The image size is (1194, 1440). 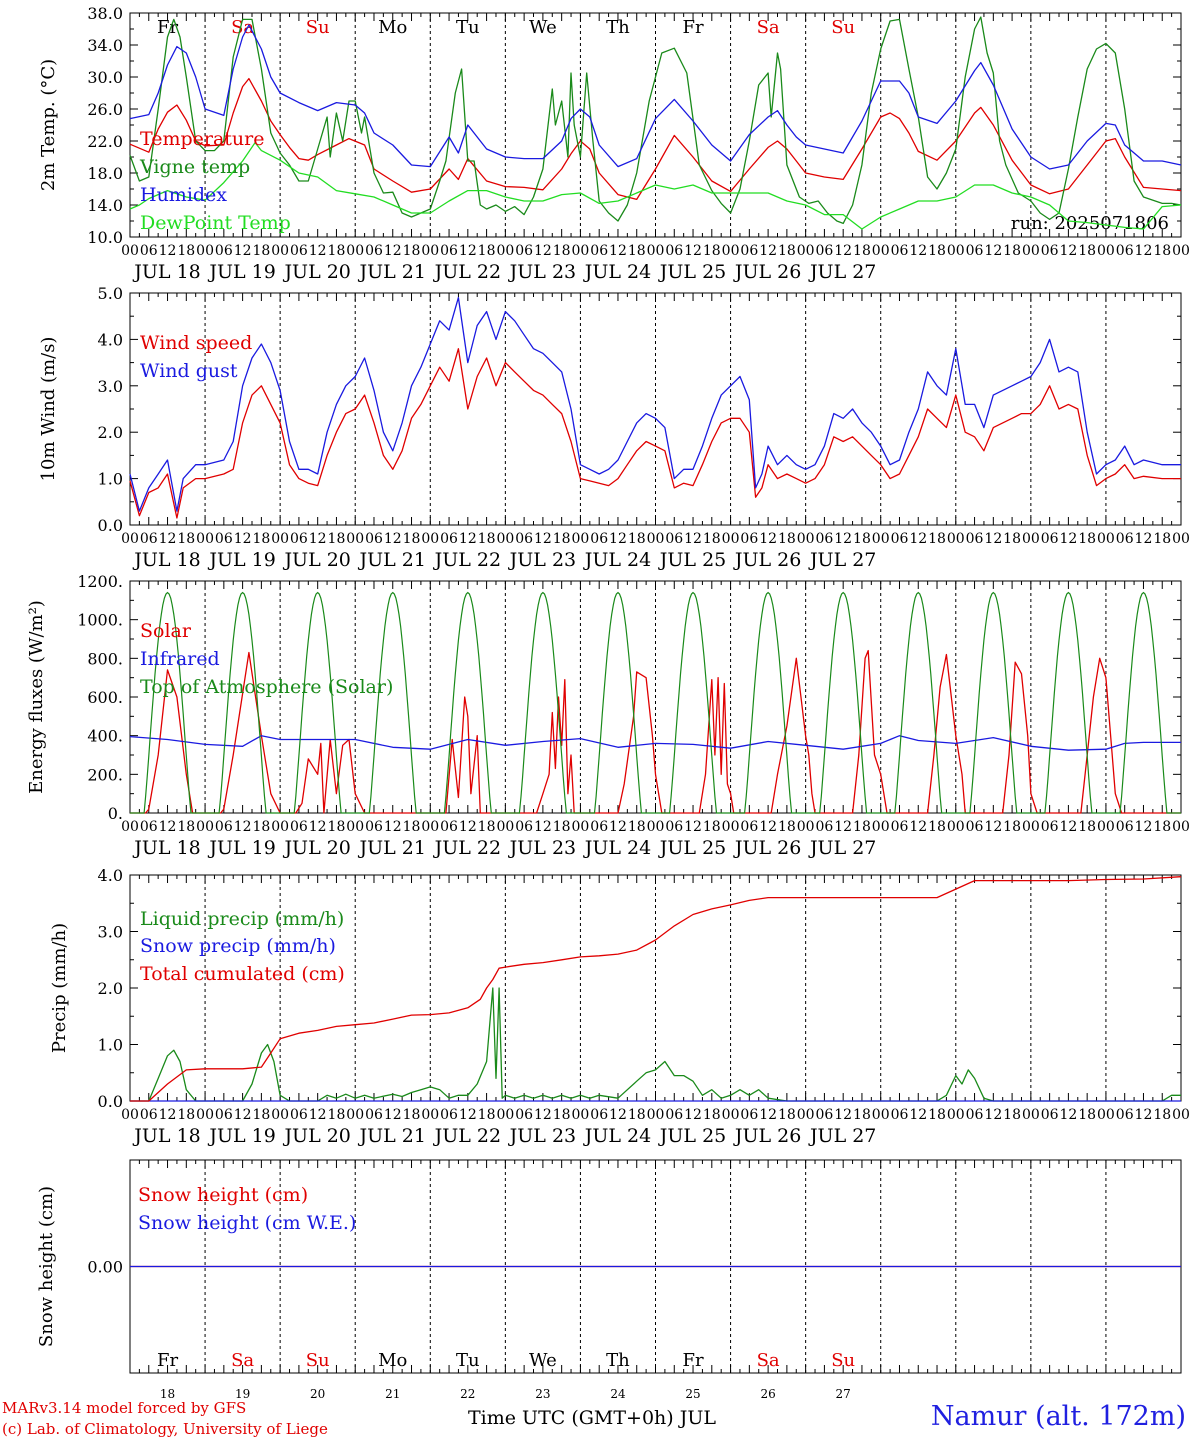 What do you see at coordinates (110, 479) in the screenshot?
I see `y-tick-label: 1.0` at bounding box center [110, 479].